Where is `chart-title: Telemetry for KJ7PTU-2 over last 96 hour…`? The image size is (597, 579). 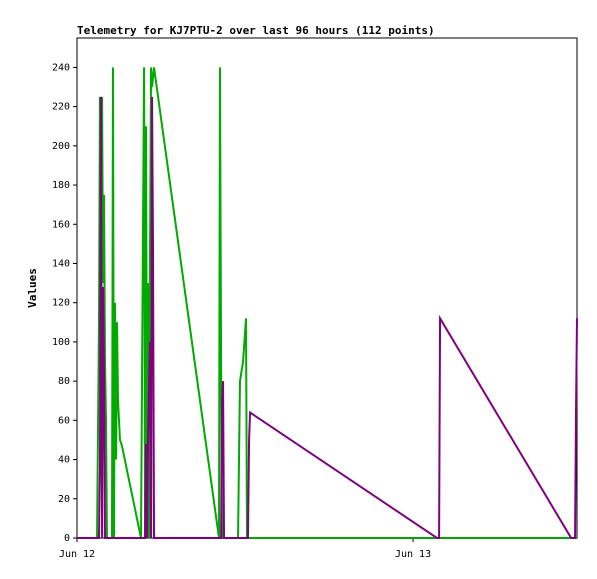 chart-title: Telemetry for KJ7PTU-2 over last 96 hour… is located at coordinates (256, 30).